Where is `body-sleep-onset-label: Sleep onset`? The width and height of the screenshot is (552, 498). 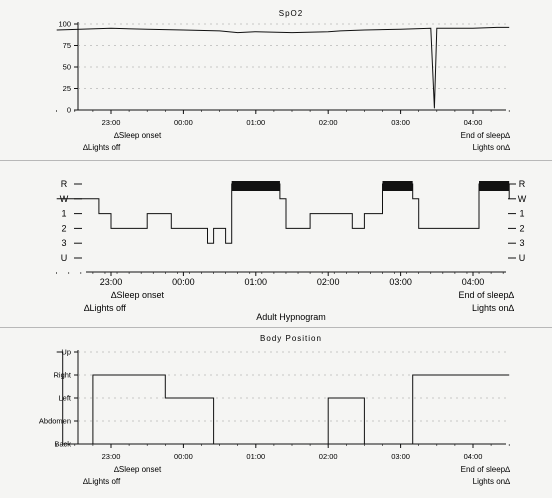 body-sleep-onset-label: Sleep onset is located at coordinates (140, 469).